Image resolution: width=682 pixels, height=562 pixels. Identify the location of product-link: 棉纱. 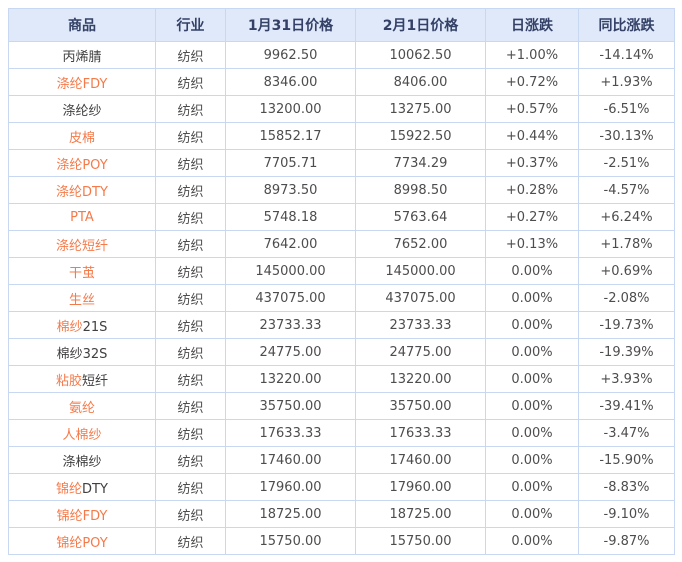
(69, 327).